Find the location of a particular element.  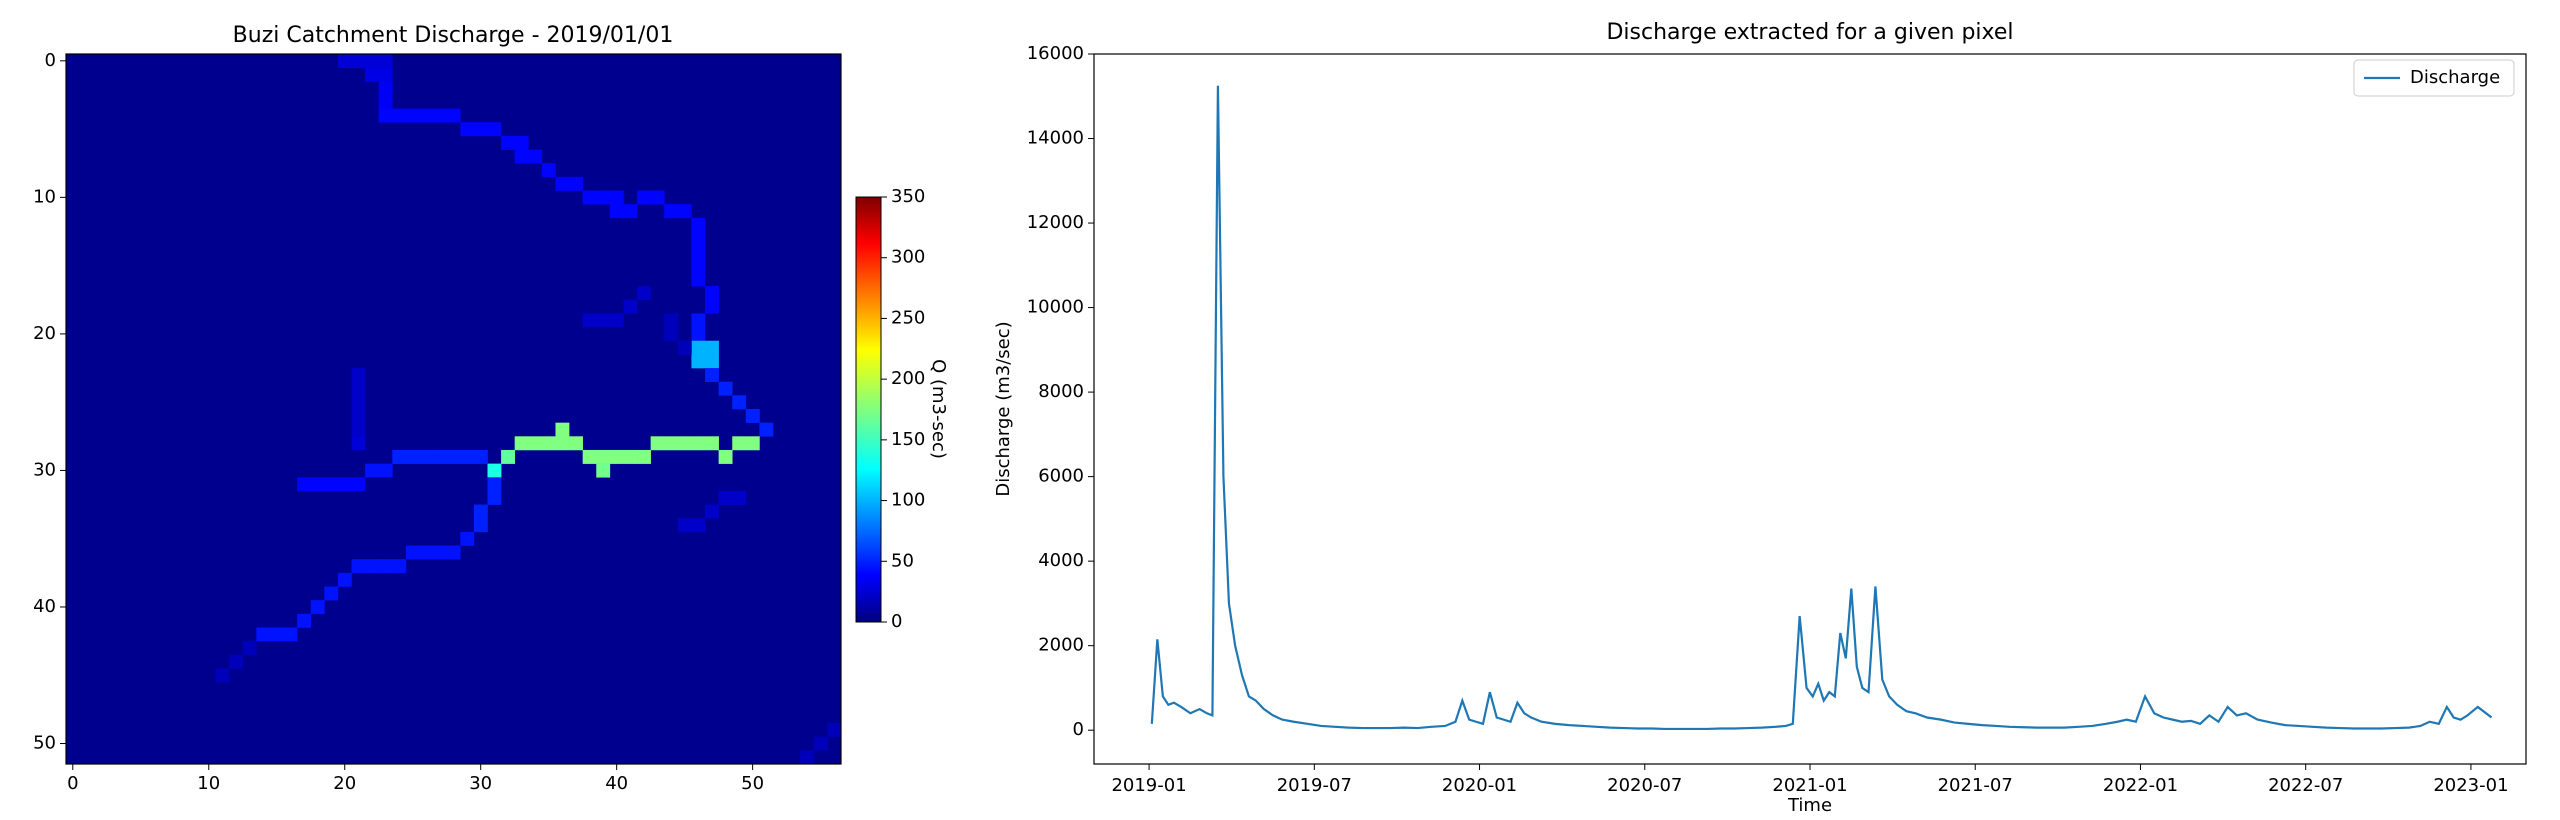

x-tick-label: 40 is located at coordinates (616, 783).